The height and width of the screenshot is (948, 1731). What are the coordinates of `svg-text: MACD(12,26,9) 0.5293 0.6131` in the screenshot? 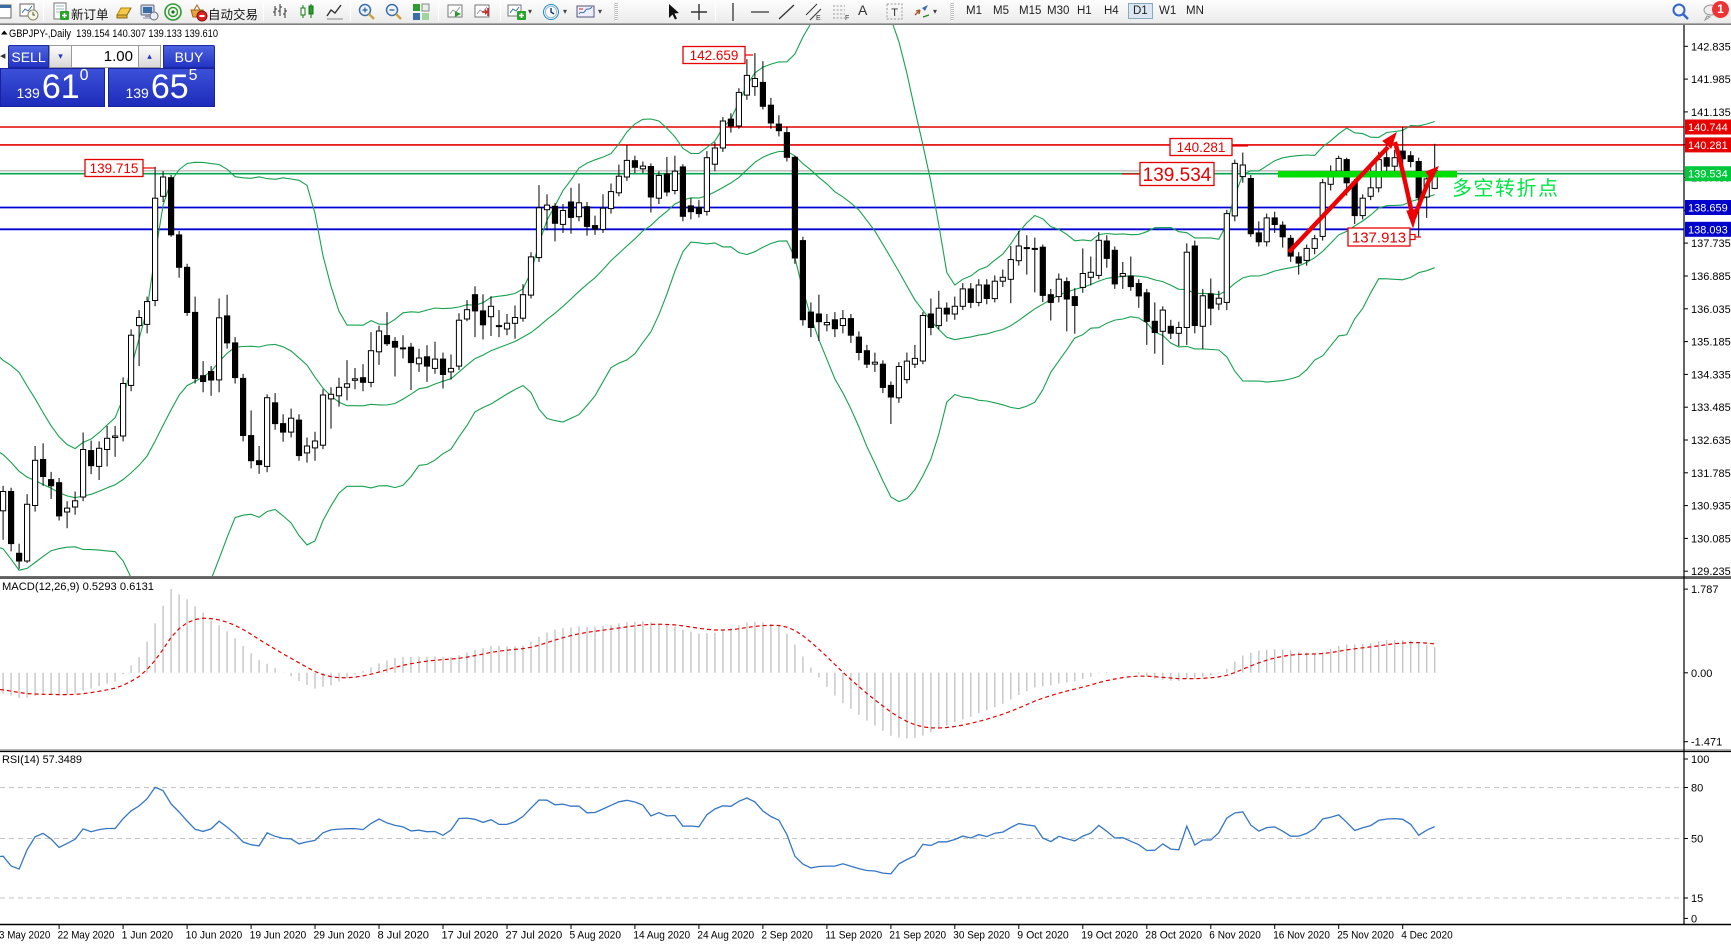 It's located at (78, 587).